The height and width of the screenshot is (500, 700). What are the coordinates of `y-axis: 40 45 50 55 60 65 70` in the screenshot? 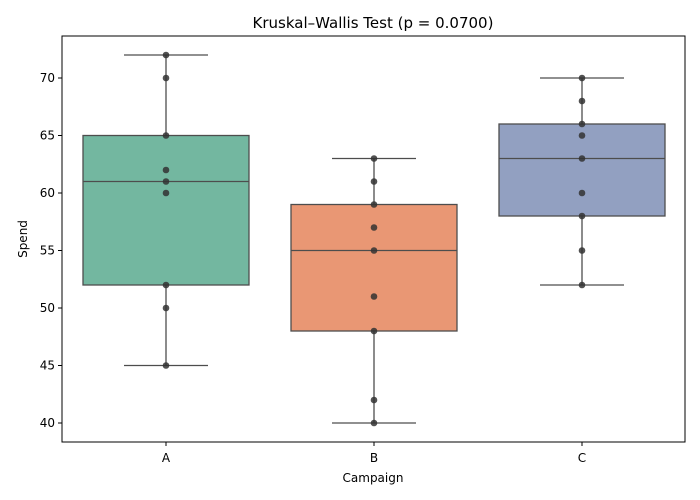 It's located at (51, 250).